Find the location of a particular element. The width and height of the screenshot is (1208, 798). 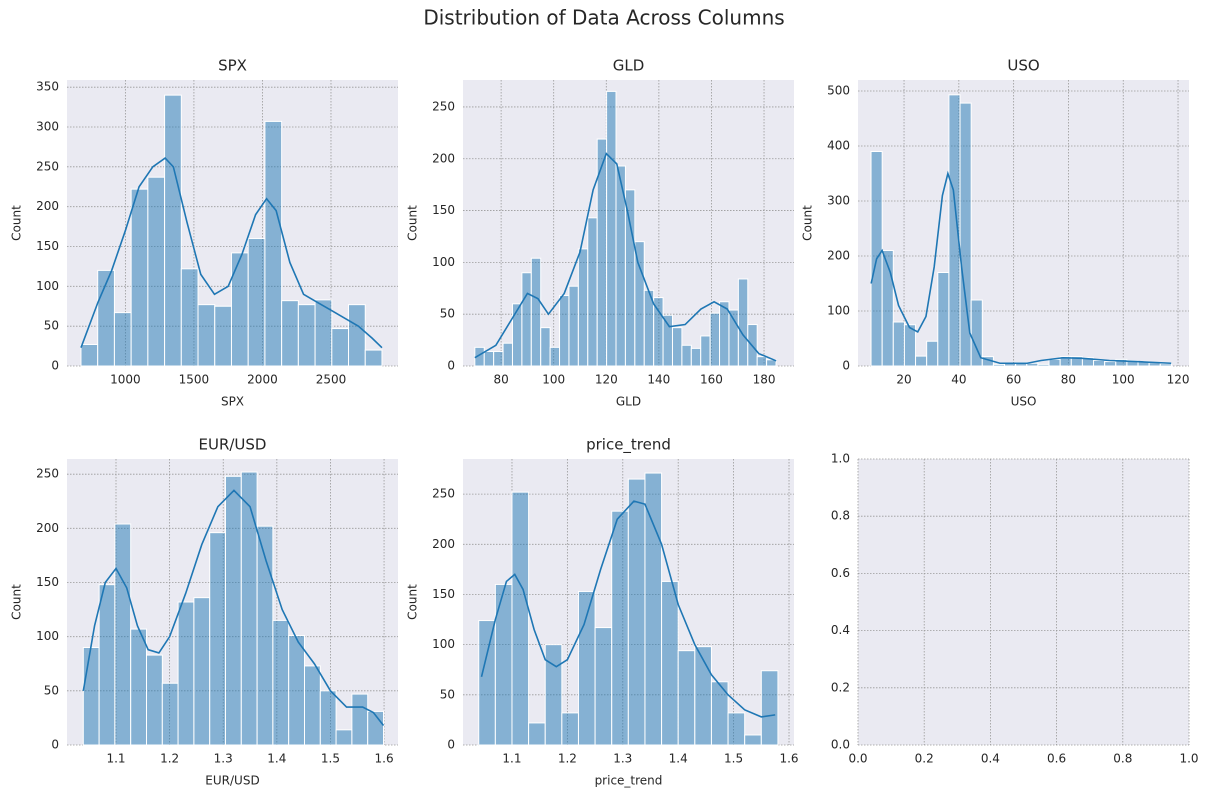

plot-area is located at coordinates (1023, 223).